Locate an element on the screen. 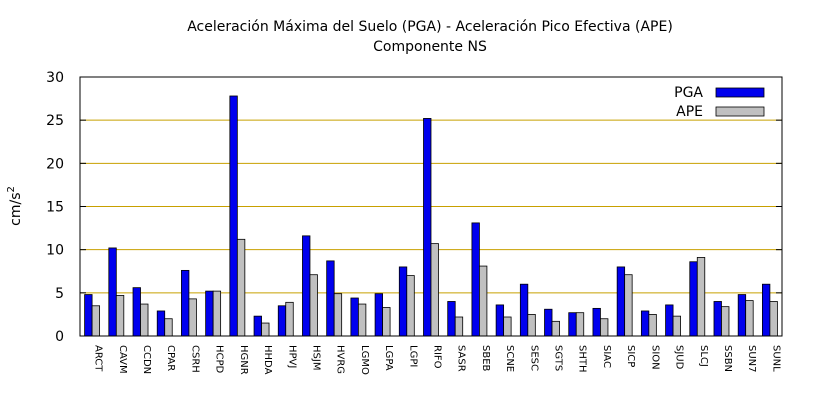 The width and height of the screenshot is (820, 400). bar-pga-hvrg is located at coordinates (330, 298).